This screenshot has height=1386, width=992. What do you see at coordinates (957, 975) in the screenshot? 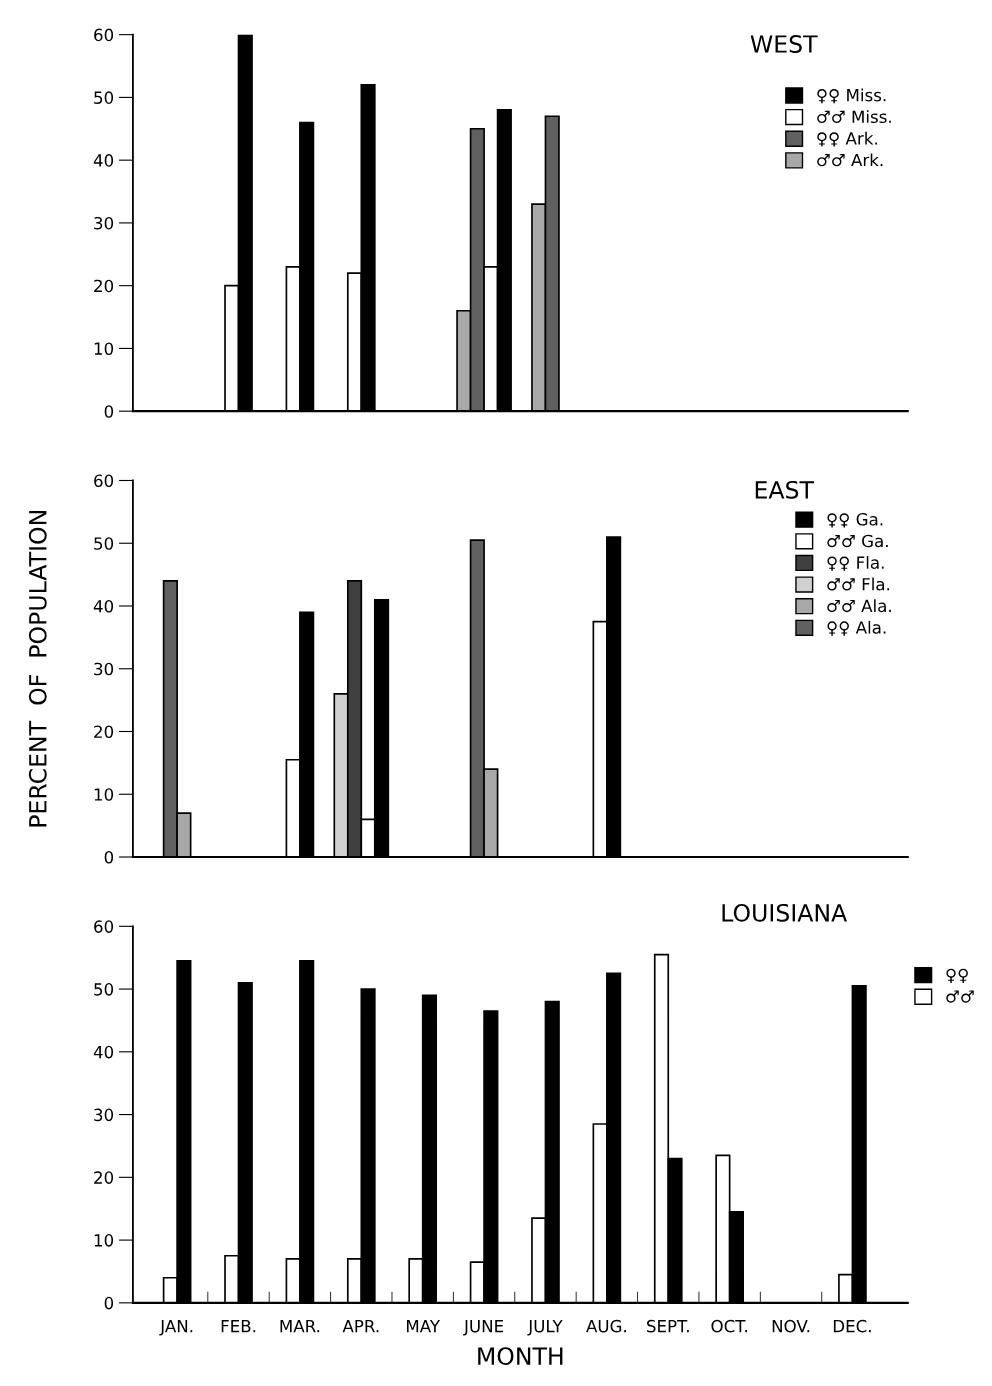
I see `legend-label: ♀♀` at bounding box center [957, 975].